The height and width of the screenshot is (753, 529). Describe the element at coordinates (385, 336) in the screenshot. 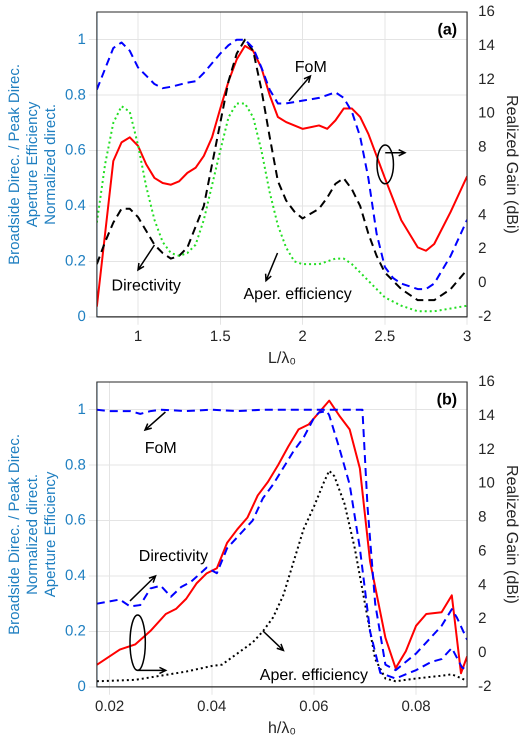

I see `x-tick-label: 2.5` at that location.